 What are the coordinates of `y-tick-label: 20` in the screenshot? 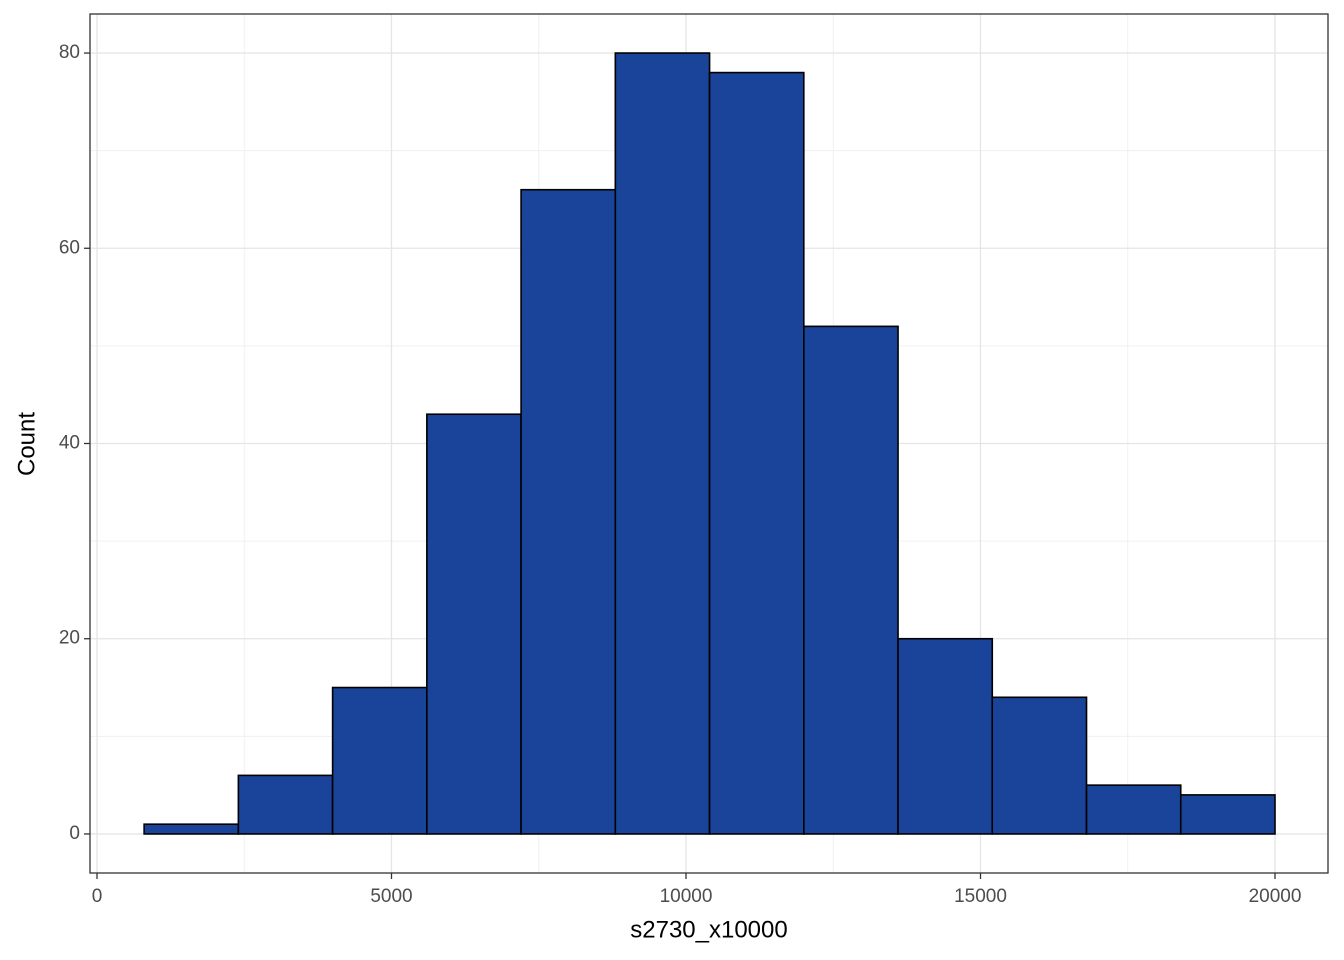 It's located at (69, 638).